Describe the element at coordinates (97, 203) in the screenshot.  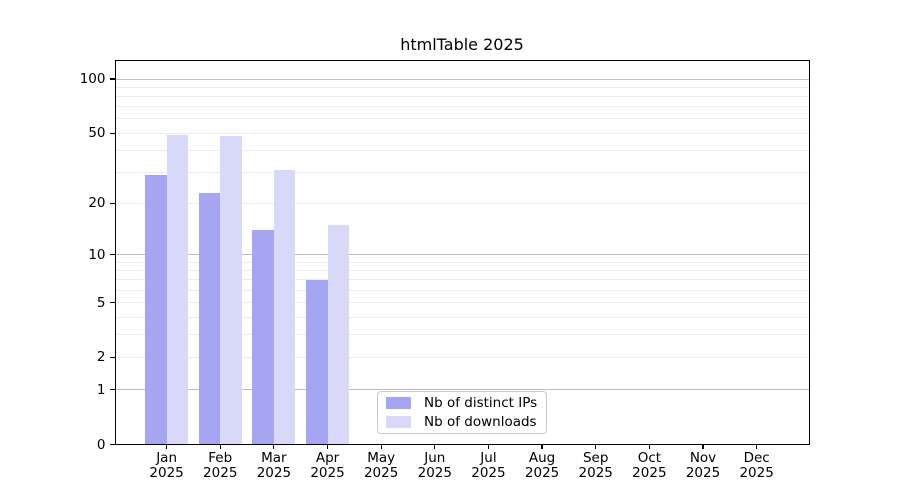
I see `y-tick-label-20: 20` at that location.